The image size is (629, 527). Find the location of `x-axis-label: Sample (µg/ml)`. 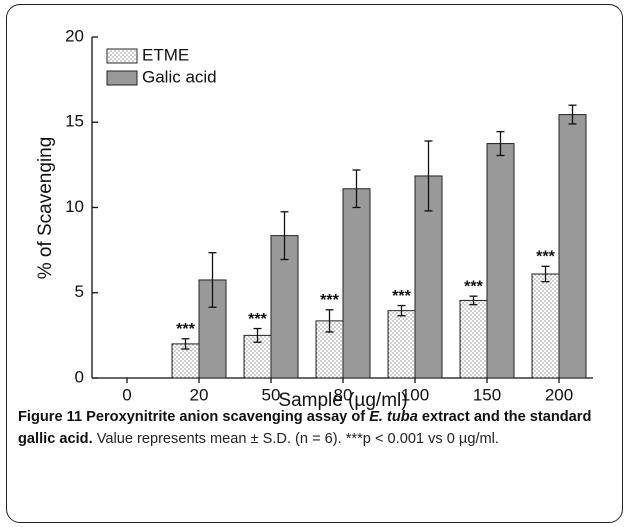

x-axis-label: Sample (µg/ml) is located at coordinates (342, 400).